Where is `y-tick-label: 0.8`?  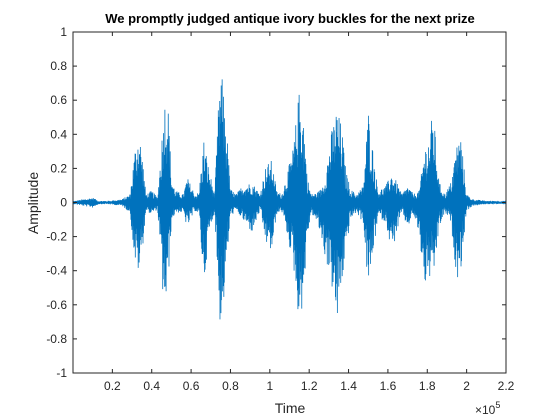
y-tick-label: 0.8 is located at coordinates (58, 66).